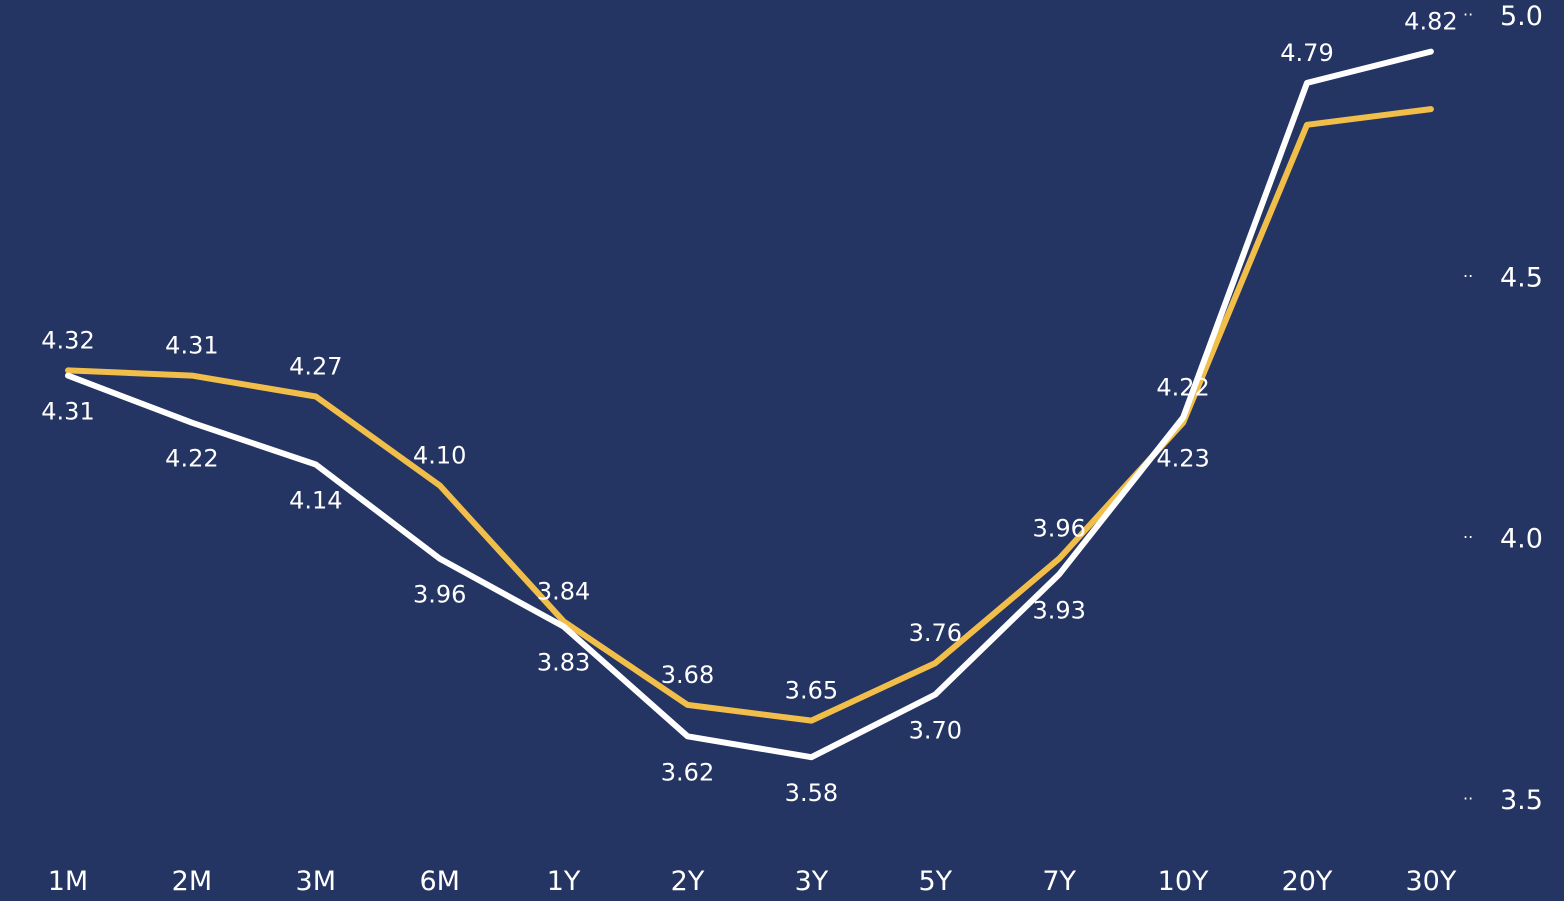  What do you see at coordinates (752, 881) in the screenshot?
I see `x-axis: 1M 2M 3M 6M 1Y 2Y 3Y 5Y 7Y 10Y 20Y 30Y` at bounding box center [752, 881].